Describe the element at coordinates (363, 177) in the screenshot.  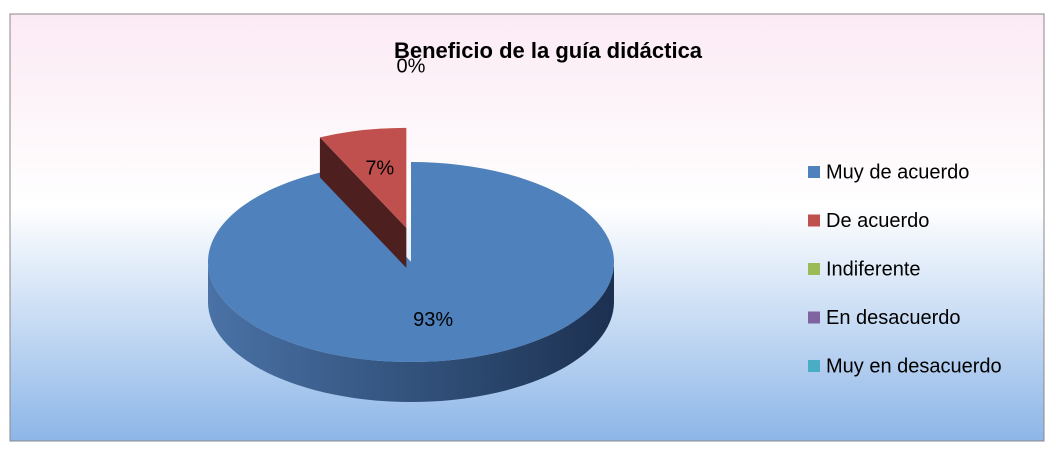
I see `slice` at that location.